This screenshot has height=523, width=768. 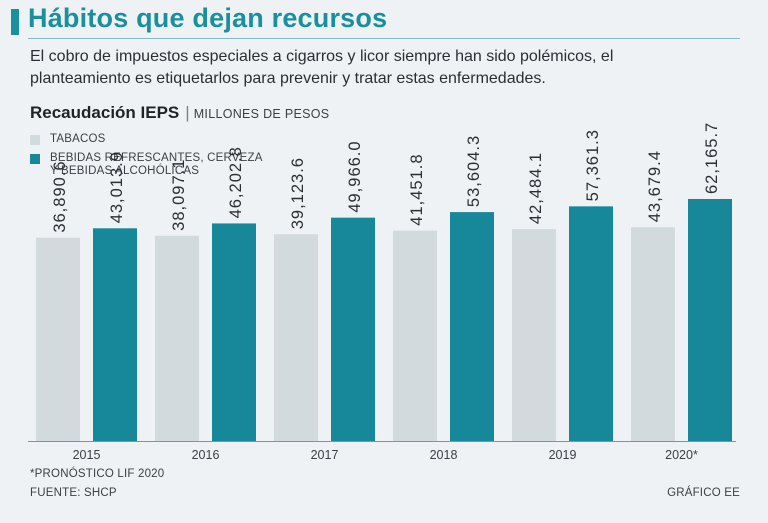 I want to click on x-tick-label: 2015, so click(x=87, y=455).